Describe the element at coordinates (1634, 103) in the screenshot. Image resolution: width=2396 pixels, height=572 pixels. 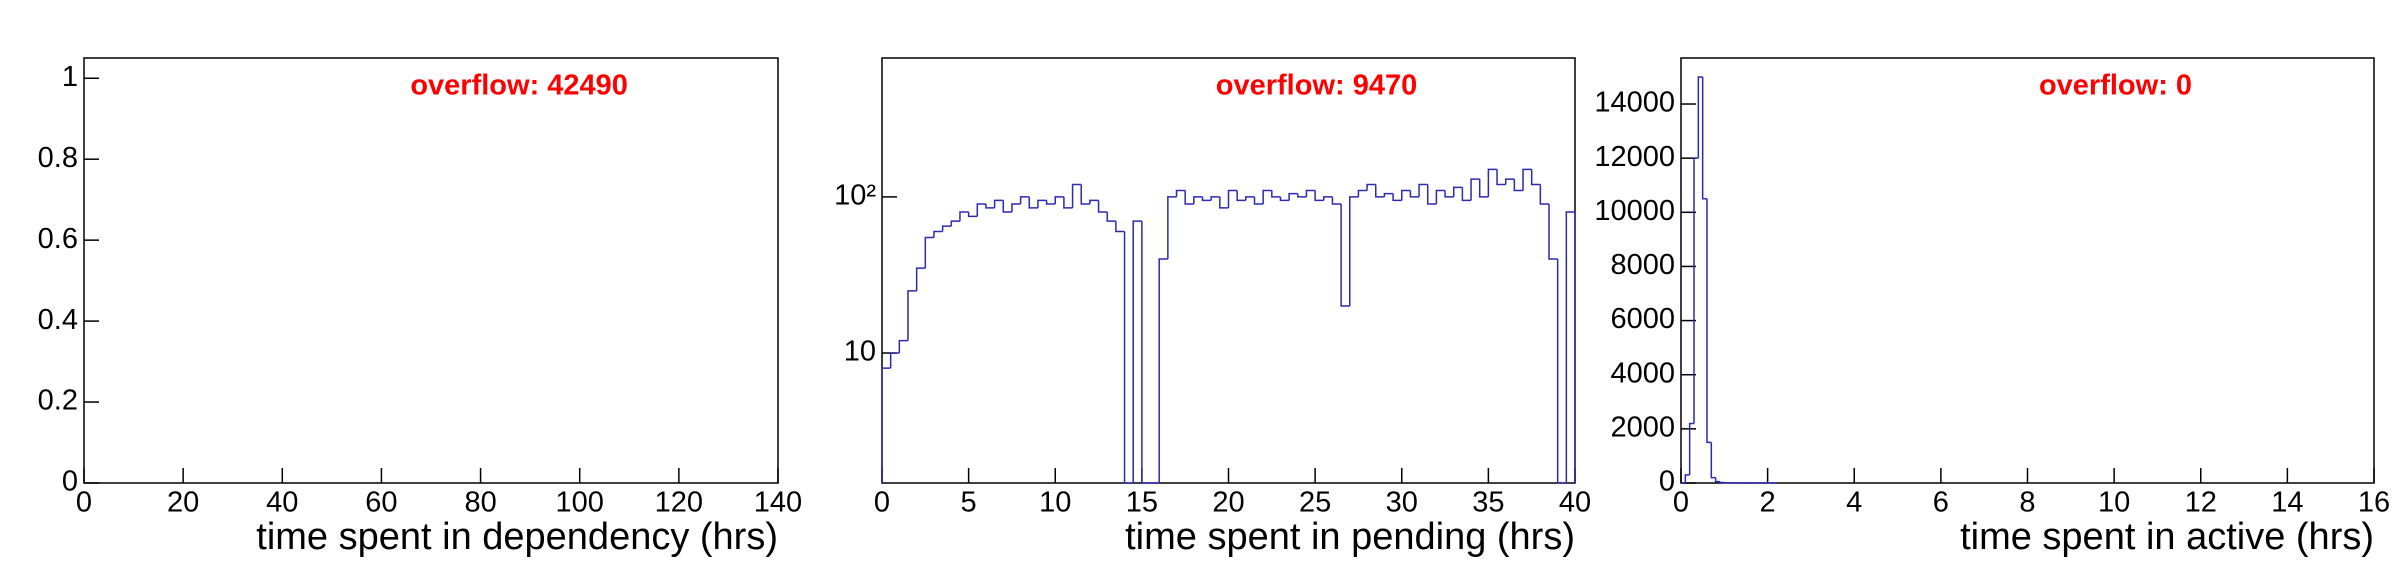
I see `y-tick-label: 14000` at that location.